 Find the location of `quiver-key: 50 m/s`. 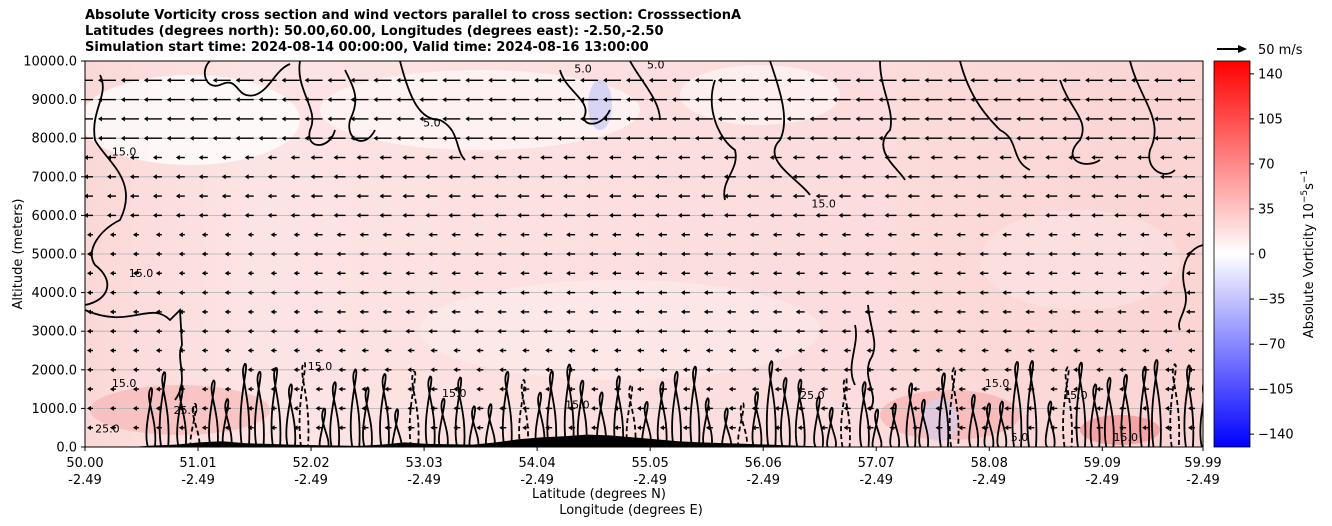

quiver-key: 50 m/s is located at coordinates (1260, 50).